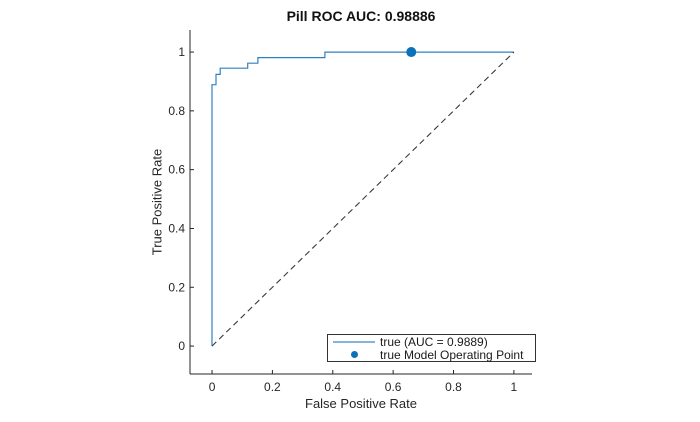  I want to click on operating-point-dot-icon, so click(354, 354).